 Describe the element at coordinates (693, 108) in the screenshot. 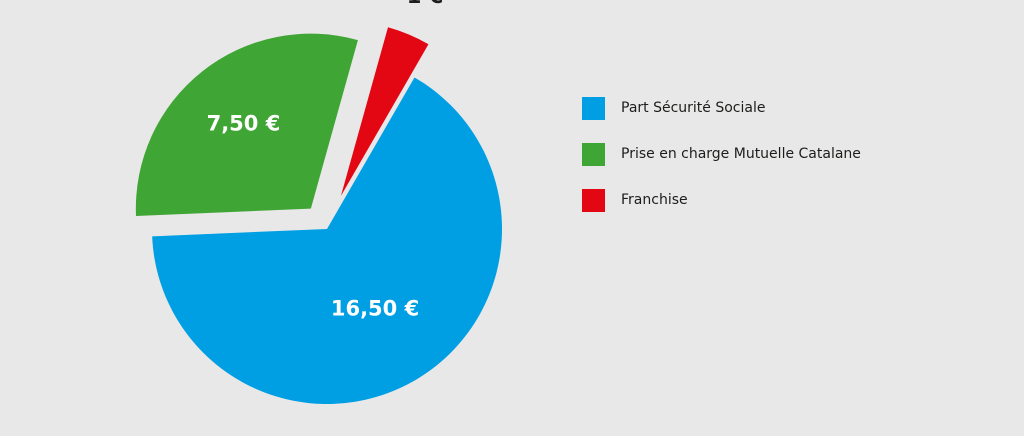

I see `legend-label: Part Sécurité Sociale` at that location.